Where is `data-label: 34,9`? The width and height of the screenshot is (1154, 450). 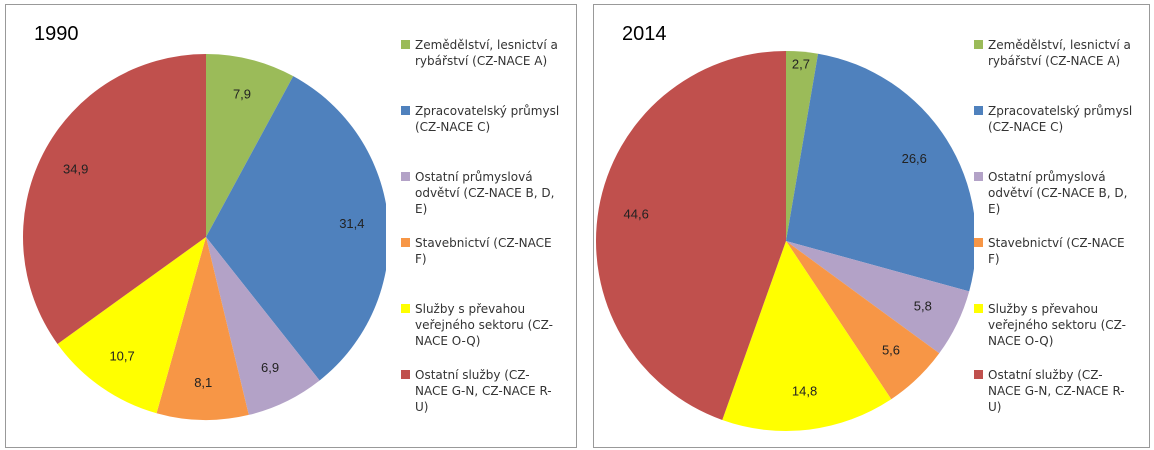 data-label: 34,9 is located at coordinates (75, 169).